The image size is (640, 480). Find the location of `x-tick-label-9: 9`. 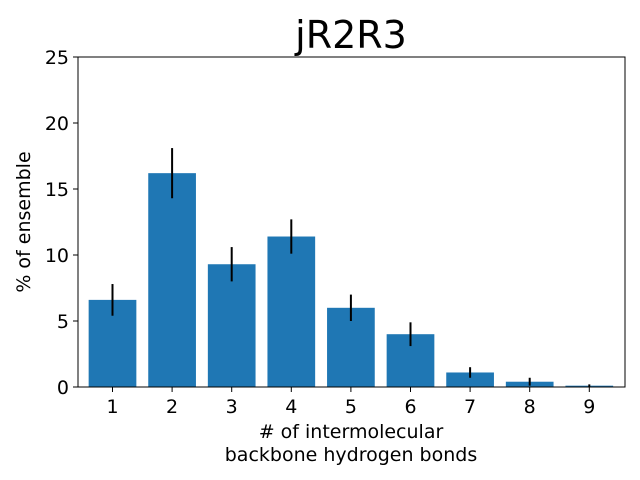

x-tick-label-9: 9 is located at coordinates (589, 407).